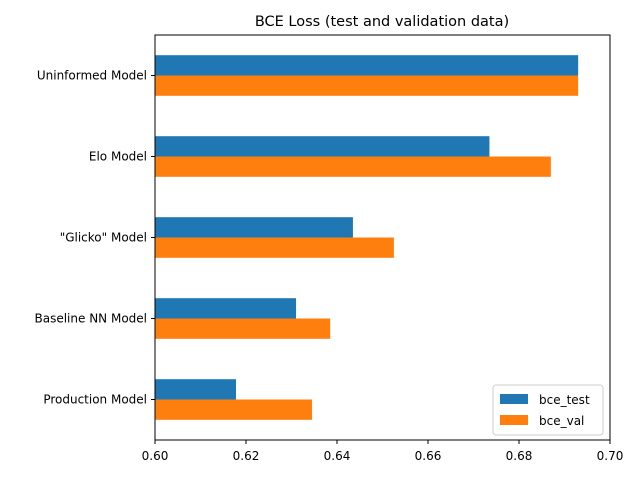 This screenshot has height=480, width=640. What do you see at coordinates (564, 400) in the screenshot?
I see `legend-label-bce_test: bce_test` at bounding box center [564, 400].